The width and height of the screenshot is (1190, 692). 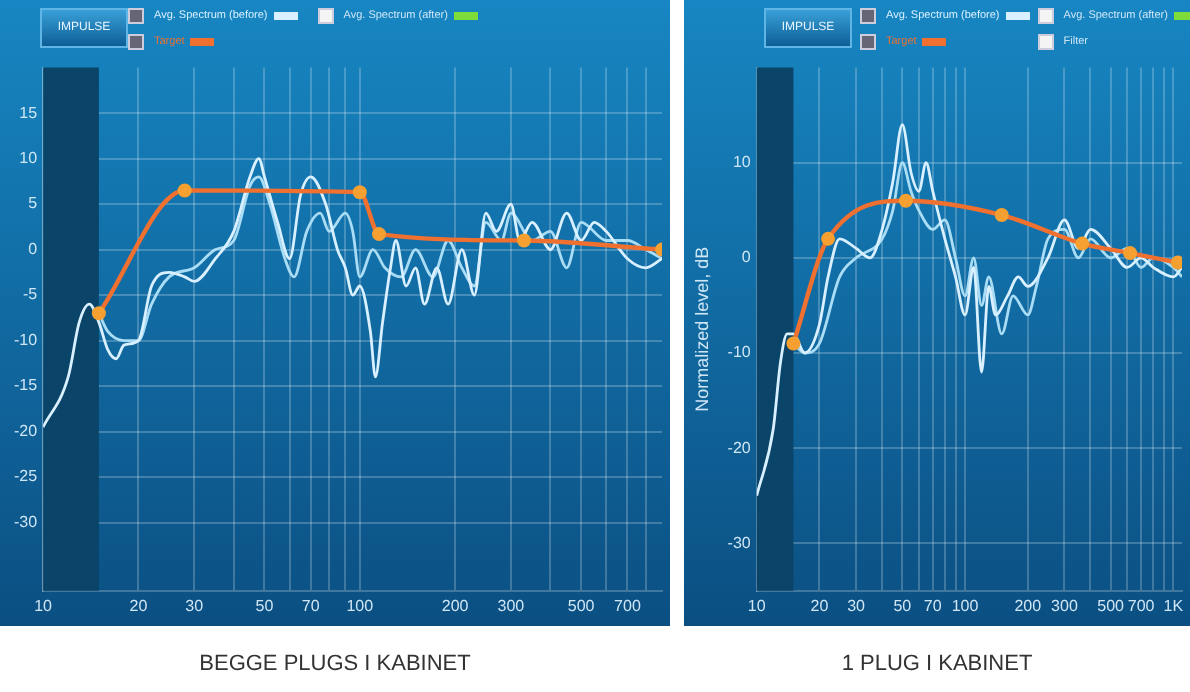 I want to click on x-tick-label: 1K, so click(x=1174, y=605).